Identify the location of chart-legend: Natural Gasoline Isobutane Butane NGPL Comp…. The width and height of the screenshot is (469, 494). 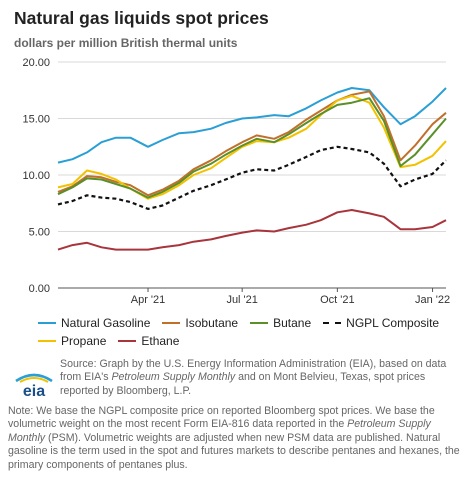
(248, 332).